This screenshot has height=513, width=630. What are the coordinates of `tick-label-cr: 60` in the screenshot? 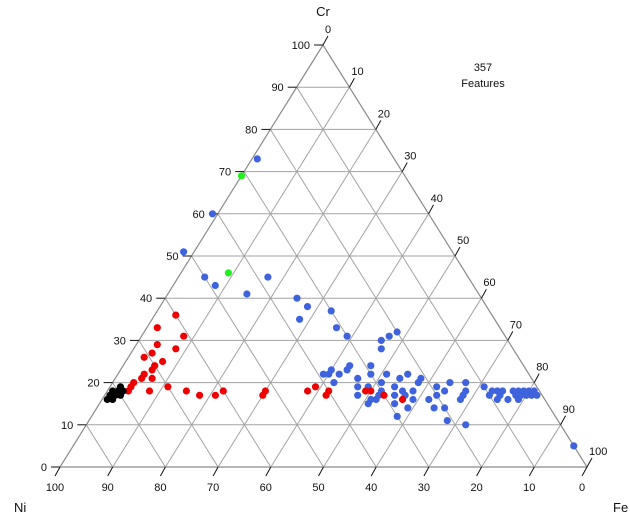 It's located at (199, 215).